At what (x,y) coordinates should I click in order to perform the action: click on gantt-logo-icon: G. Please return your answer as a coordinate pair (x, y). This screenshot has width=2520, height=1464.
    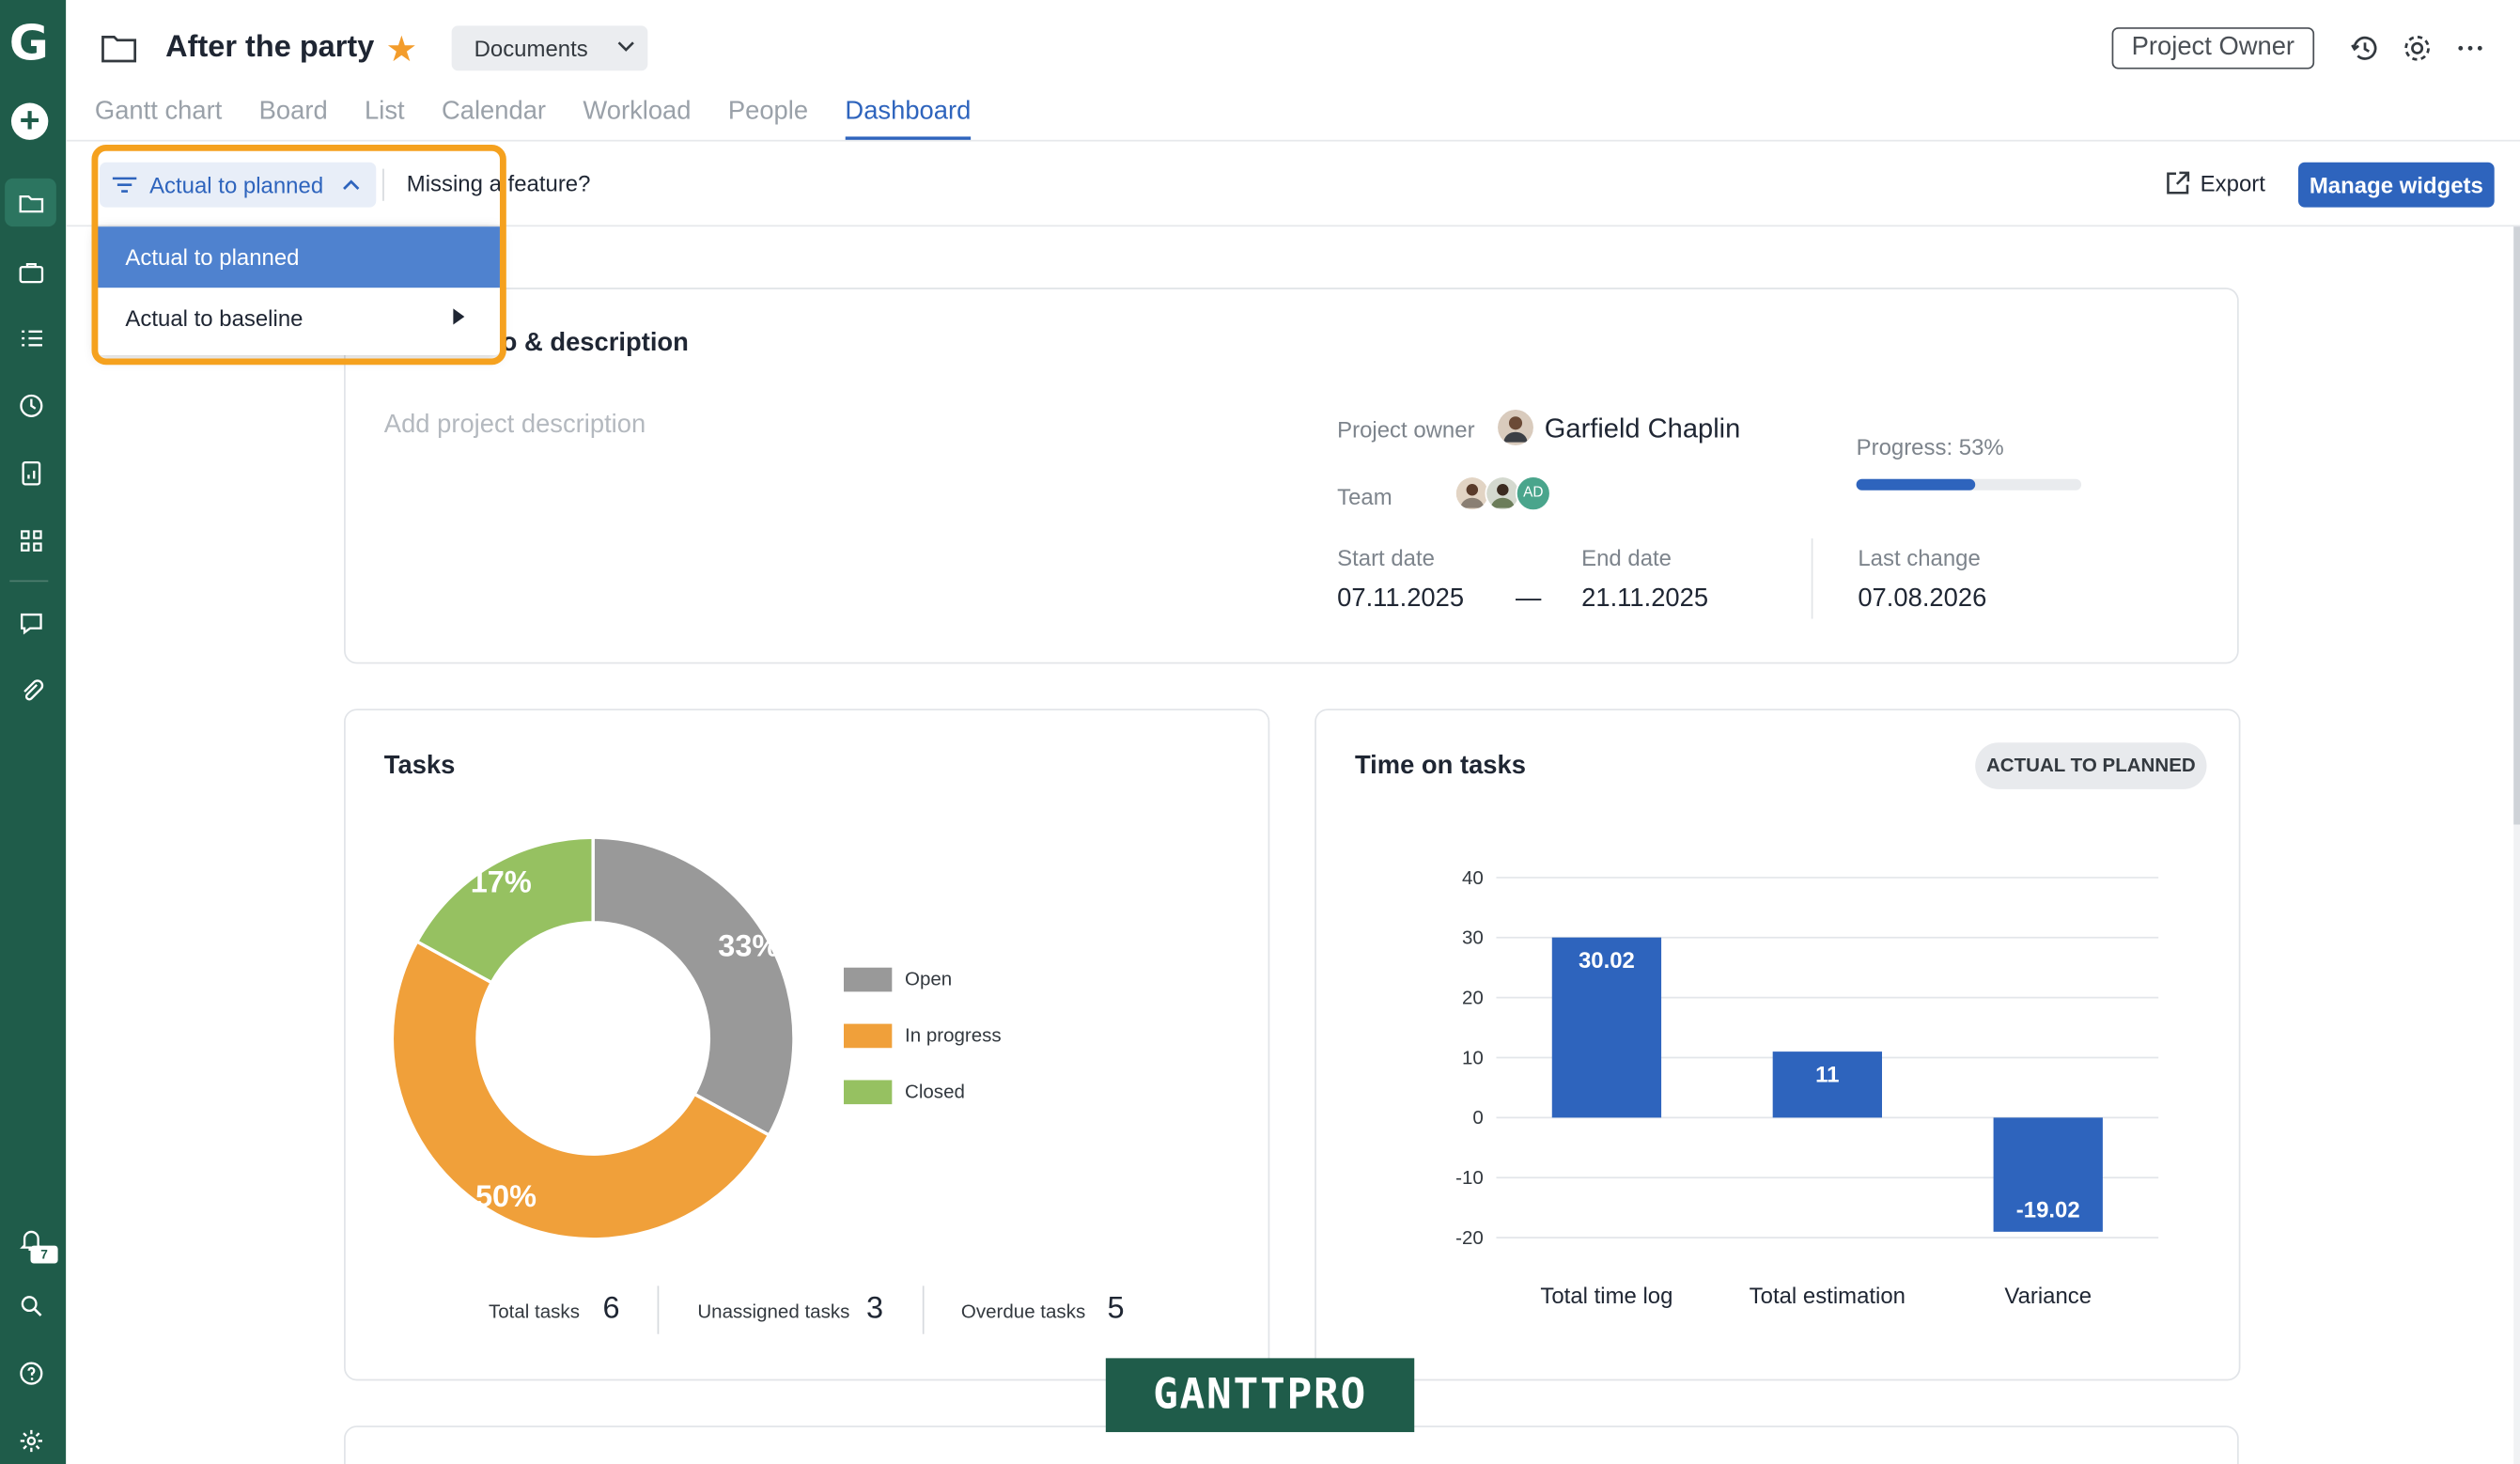
    Looking at the image, I should click on (28, 44).